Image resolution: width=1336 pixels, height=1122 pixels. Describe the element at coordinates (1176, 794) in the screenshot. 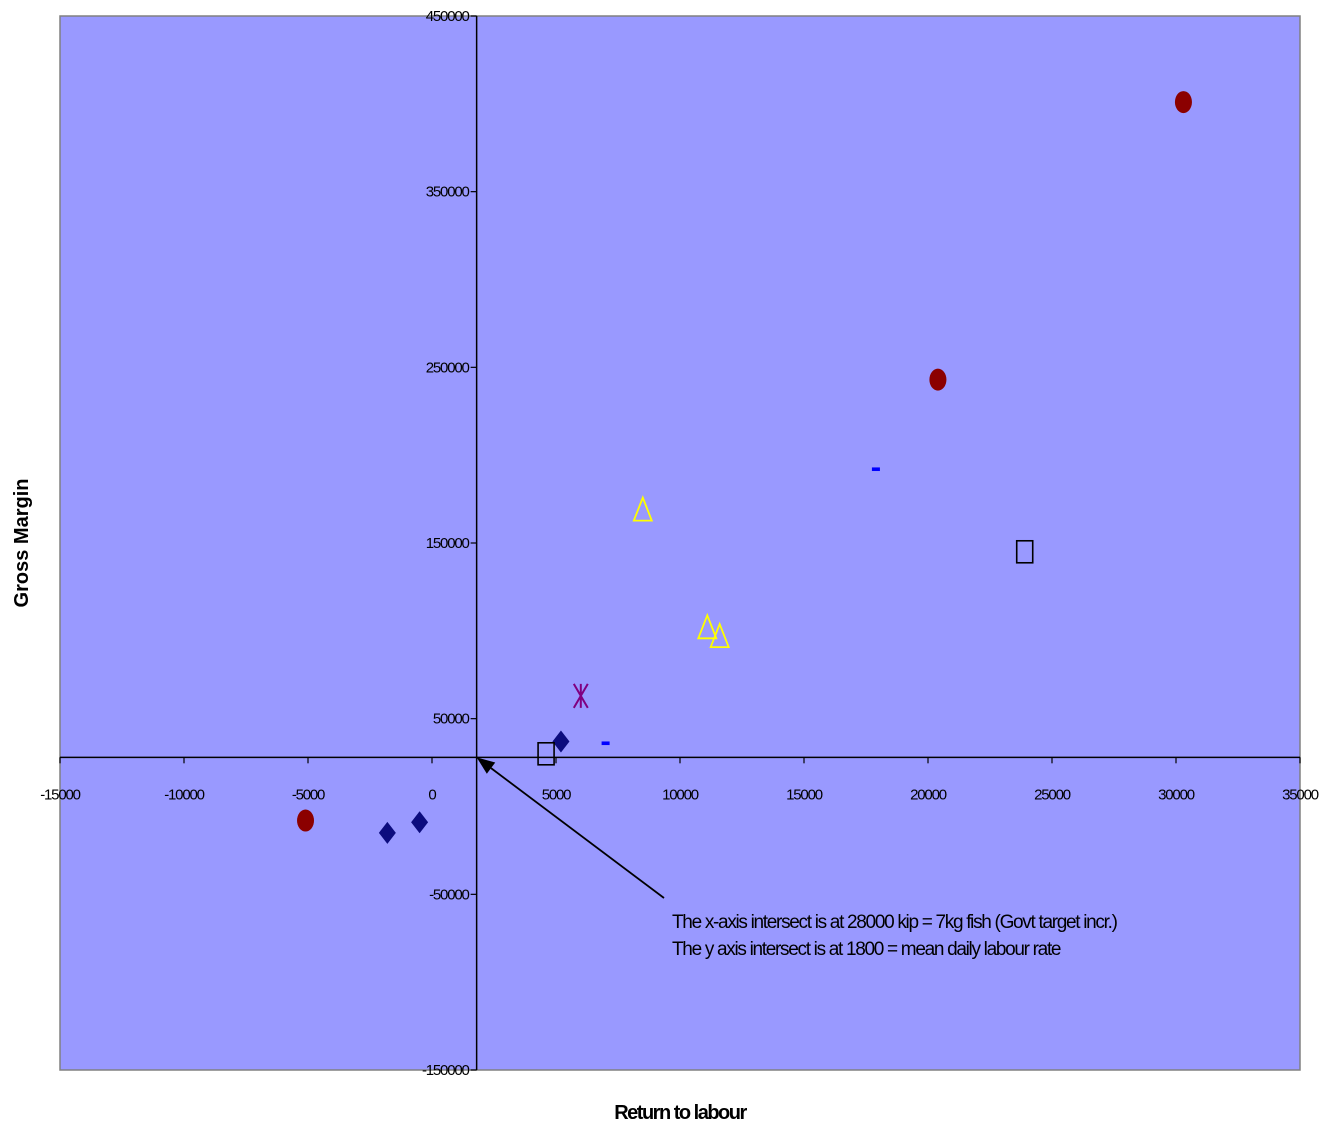

I see `x-tick-label: 30000` at that location.